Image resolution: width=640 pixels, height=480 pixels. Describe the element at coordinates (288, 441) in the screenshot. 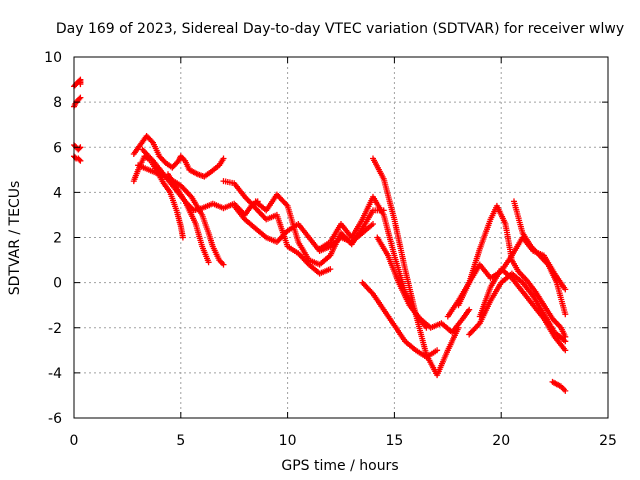

I see `x-tick-label: 10` at that location.